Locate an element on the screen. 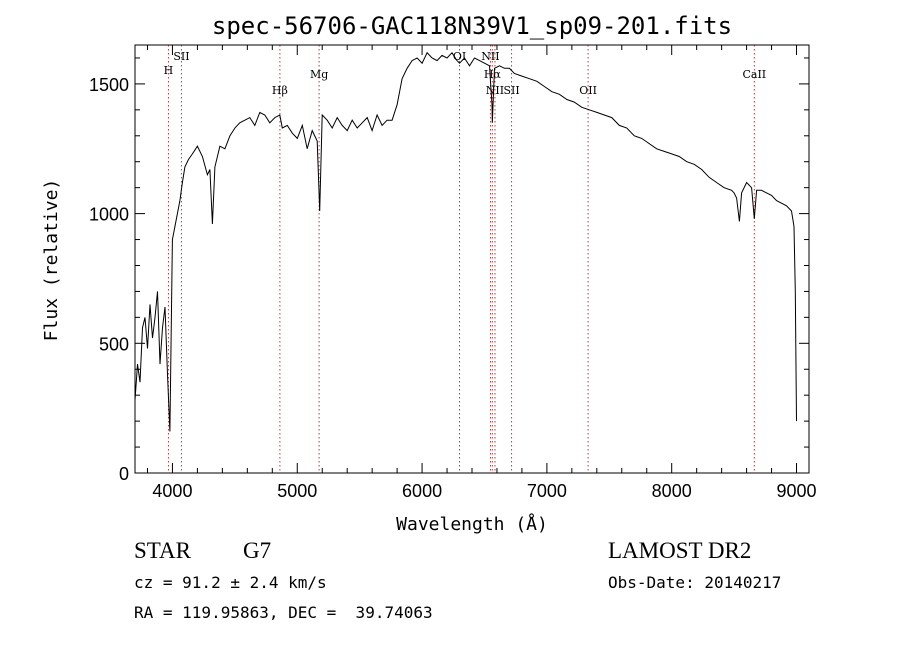  line-marker-label: CaII is located at coordinates (754, 74).